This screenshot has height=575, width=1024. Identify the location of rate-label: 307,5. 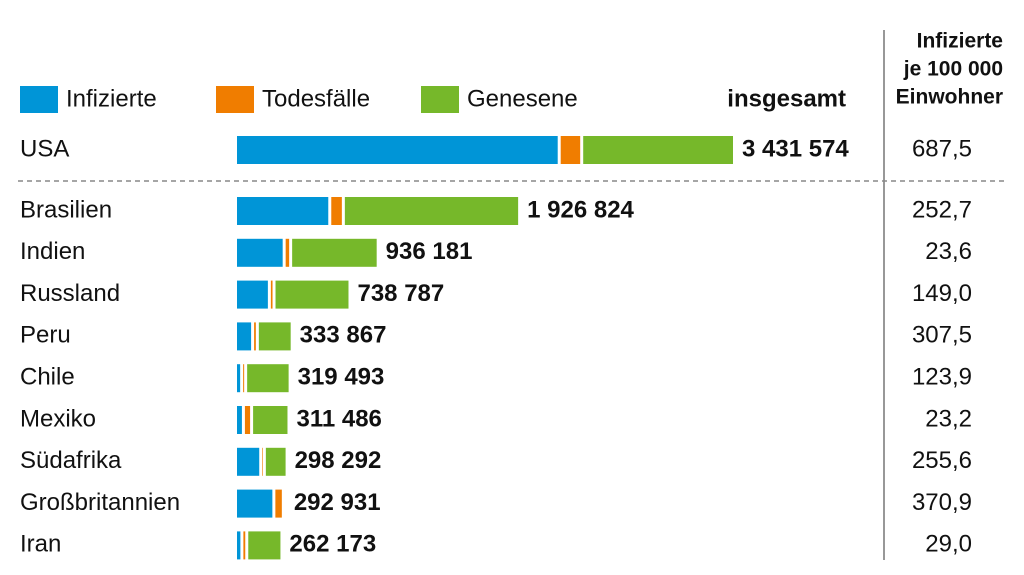
(942, 335).